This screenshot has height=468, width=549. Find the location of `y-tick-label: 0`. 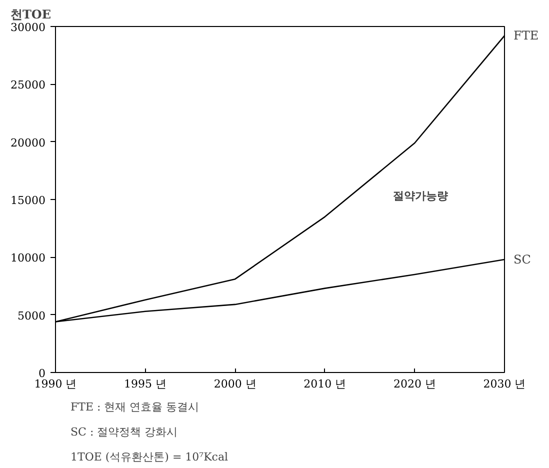

y-tick-label: 0 is located at coordinates (42, 373).